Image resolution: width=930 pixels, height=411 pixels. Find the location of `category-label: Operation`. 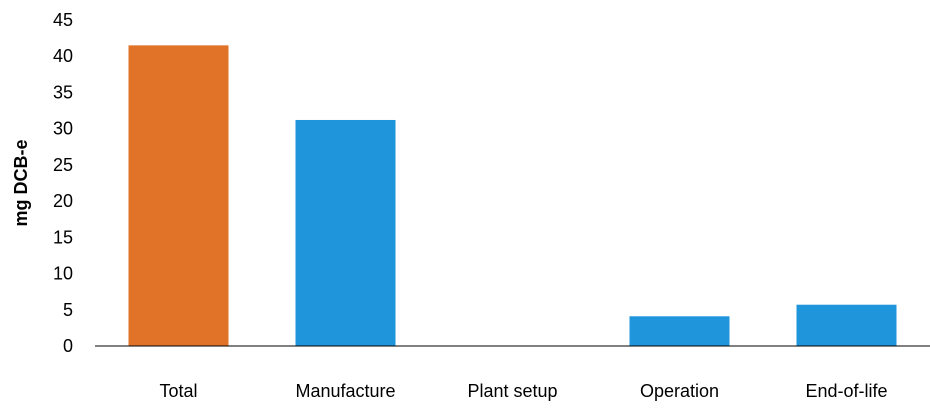

category-label: Operation is located at coordinates (679, 391).